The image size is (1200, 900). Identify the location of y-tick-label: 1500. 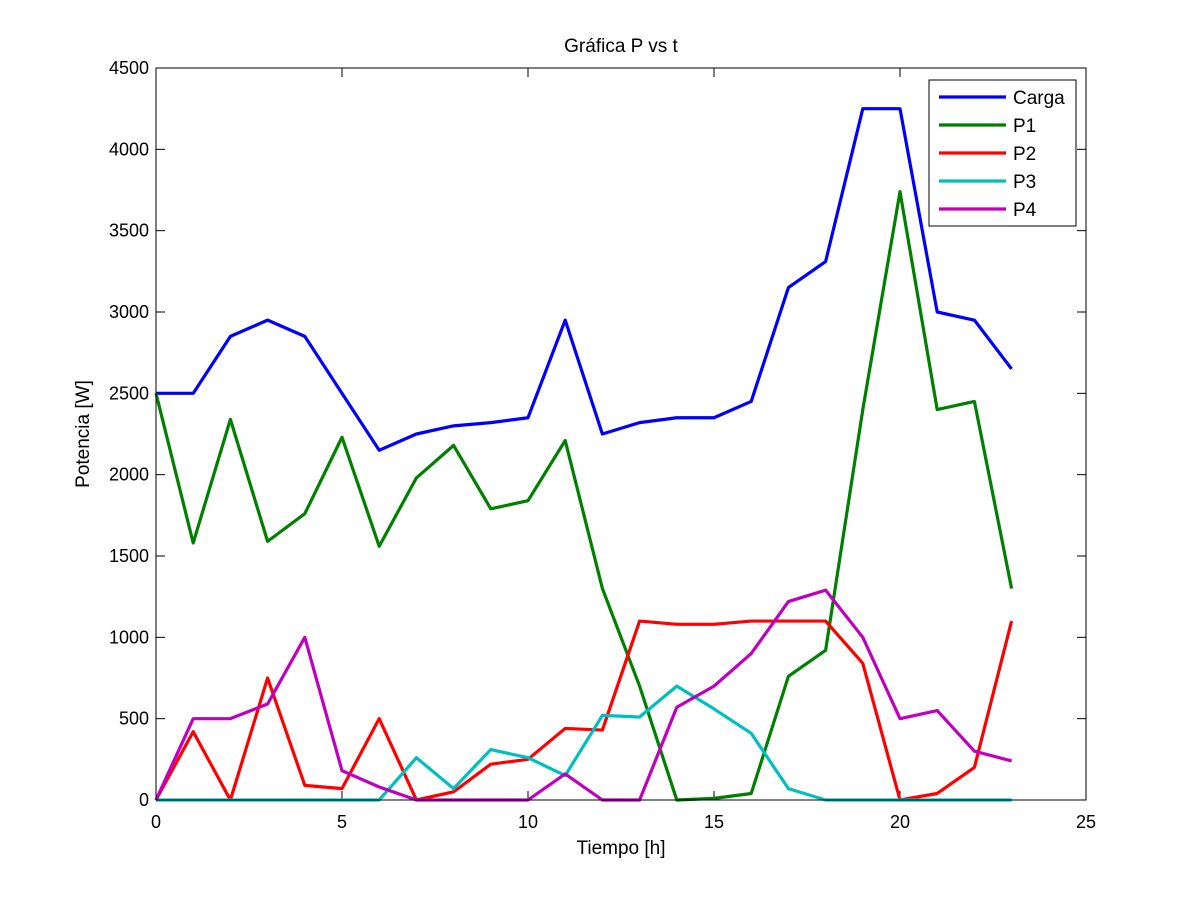
(129, 556).